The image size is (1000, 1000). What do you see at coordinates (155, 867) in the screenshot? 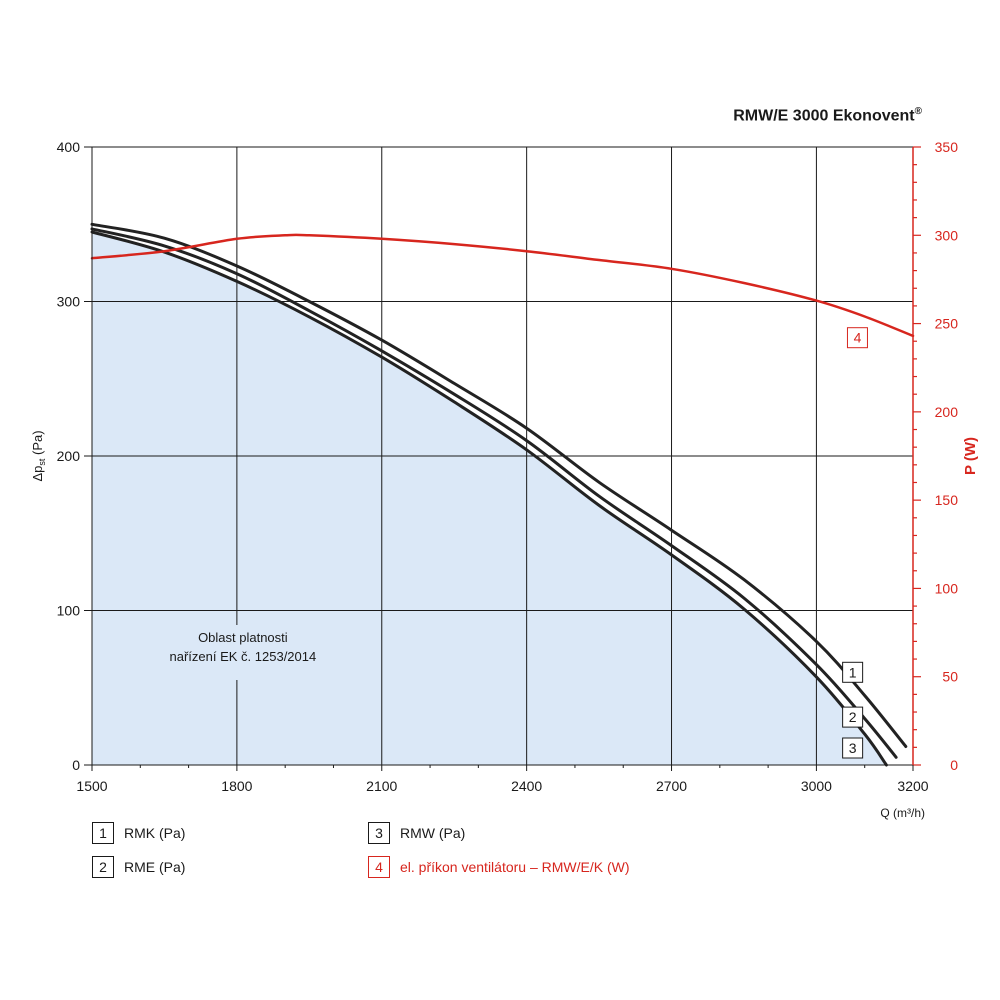
I see `legend-label-2: RME (Pa)` at bounding box center [155, 867].